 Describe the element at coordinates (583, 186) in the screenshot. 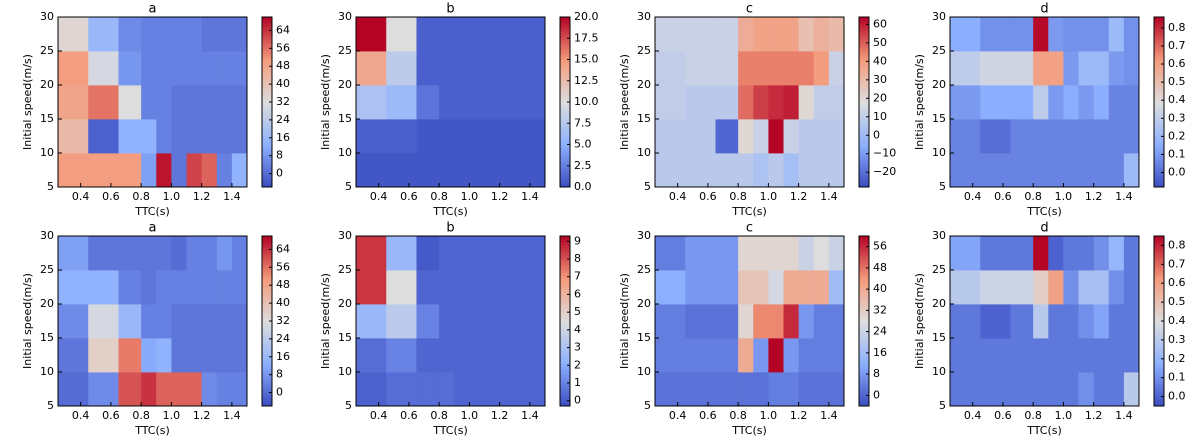

I see `colorbar-tick-label: 0.0` at that location.